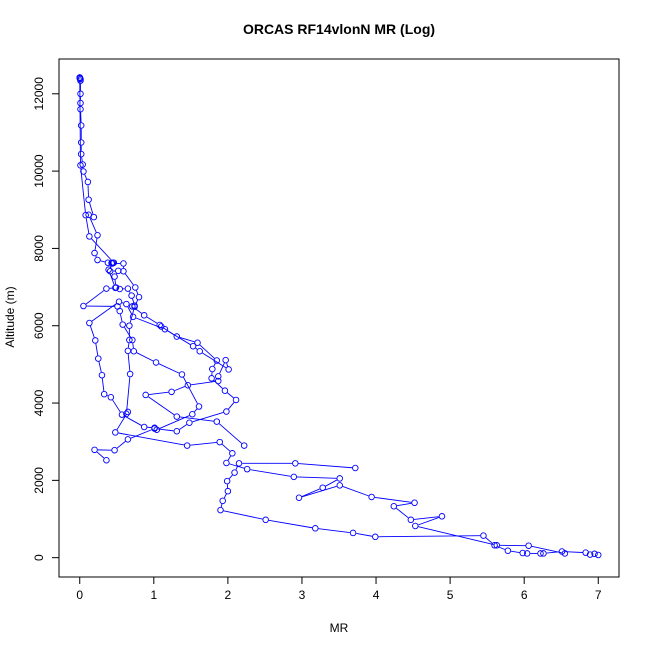 The width and height of the screenshot is (650, 650). I want to click on y-axis-title: Altitude (m), so click(10, 316).